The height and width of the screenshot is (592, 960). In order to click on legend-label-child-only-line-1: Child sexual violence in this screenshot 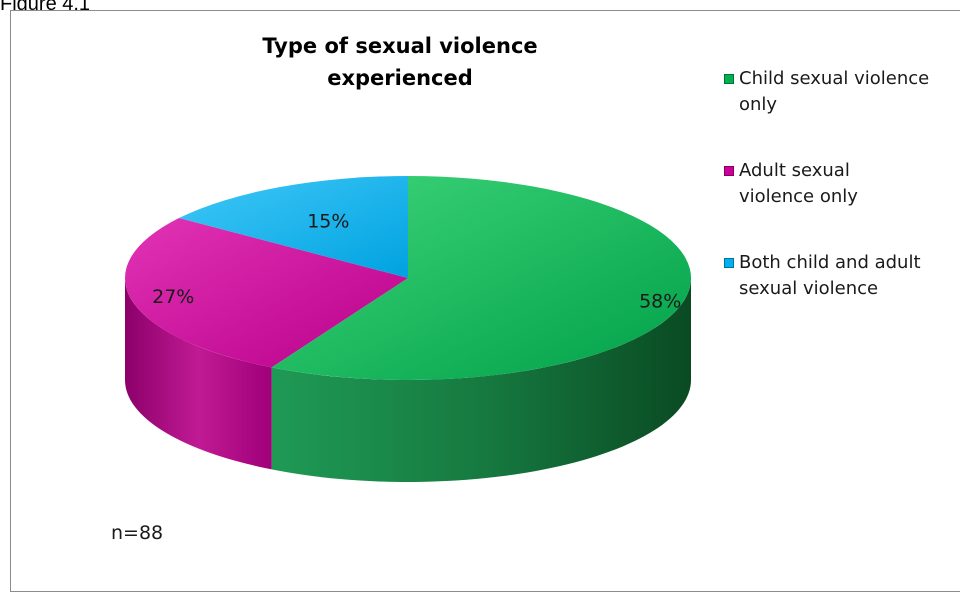, I will do `click(834, 78)`.